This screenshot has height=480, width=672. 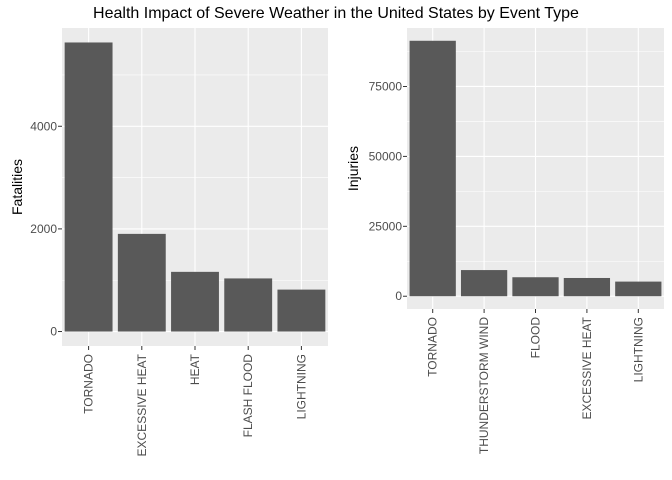 What do you see at coordinates (43, 126) in the screenshot?
I see `y-tick-label: 4000` at bounding box center [43, 126].